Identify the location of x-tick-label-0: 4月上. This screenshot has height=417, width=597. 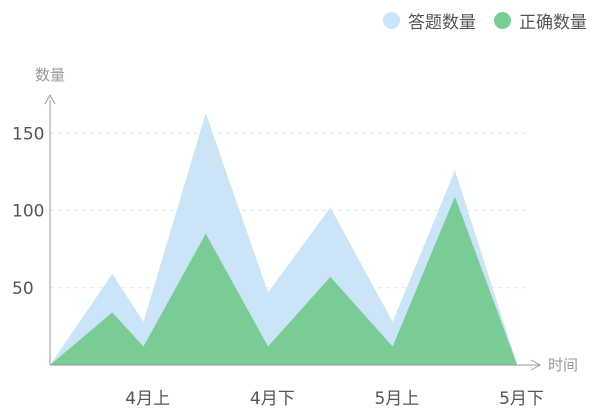
(147, 399).